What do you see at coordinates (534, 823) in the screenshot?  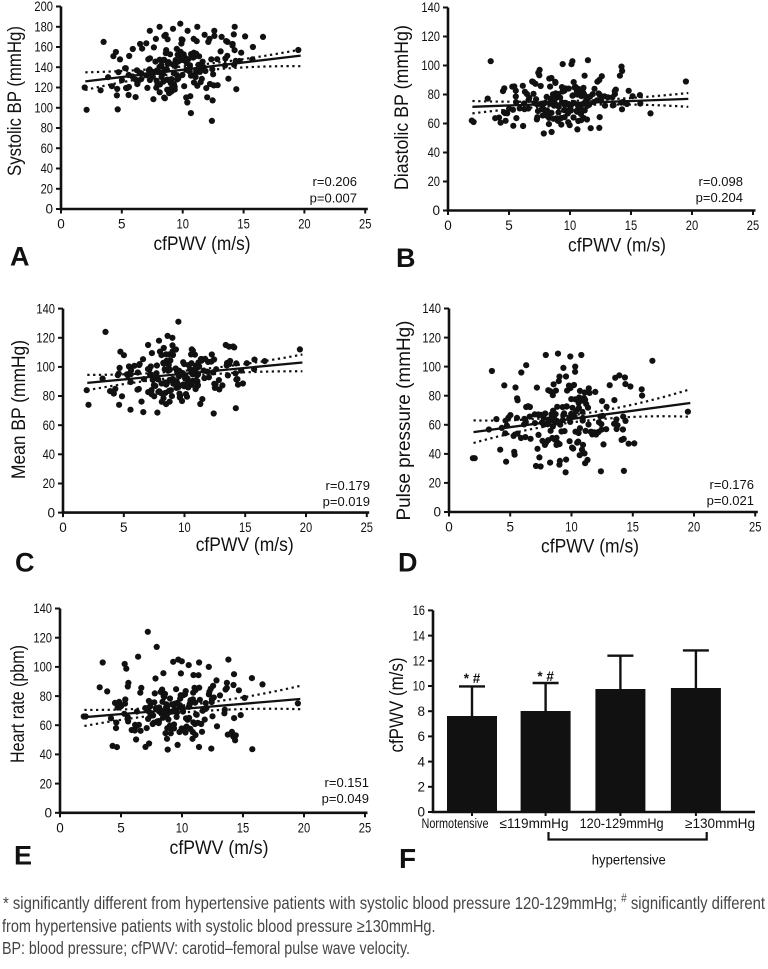 I see `svg-text: ≤119mmHg` at bounding box center [534, 823].